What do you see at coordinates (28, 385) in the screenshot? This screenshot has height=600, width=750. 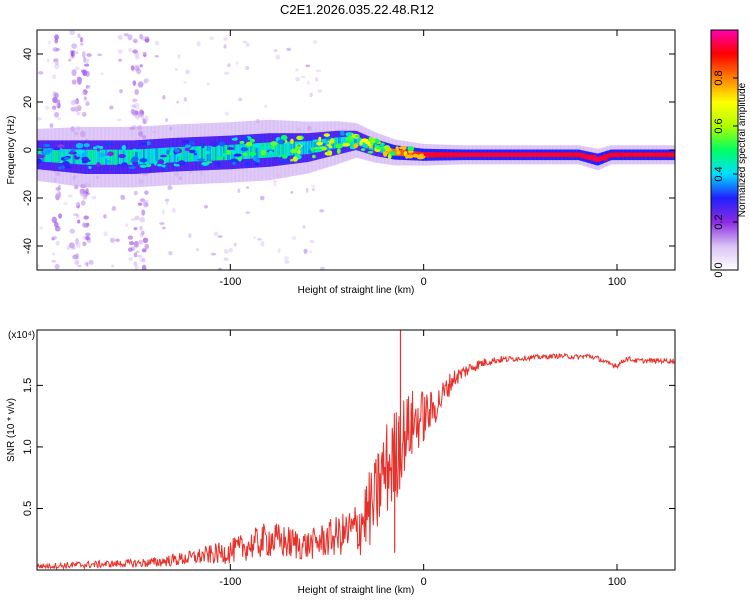 I see `y-tick-label: 1.5` at bounding box center [28, 385].